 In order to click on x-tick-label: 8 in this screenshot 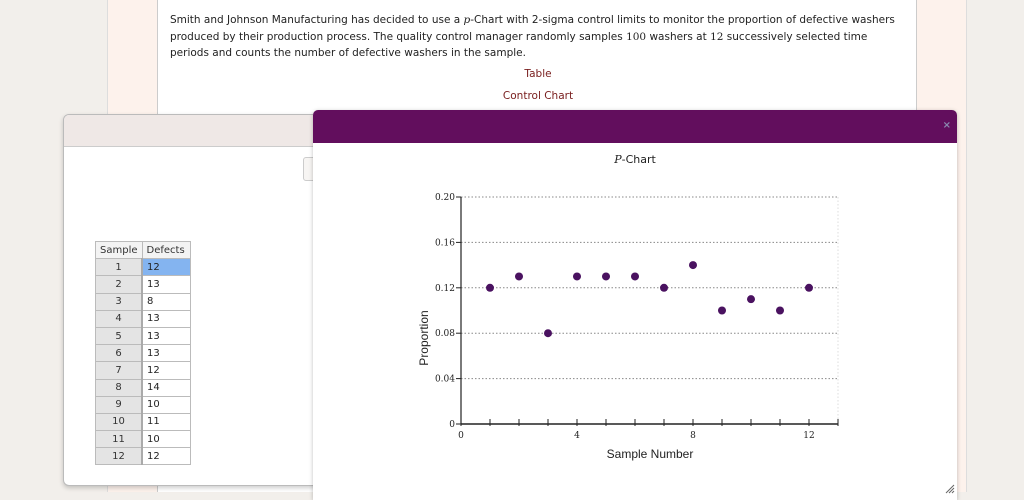, I will do `click(693, 436)`.